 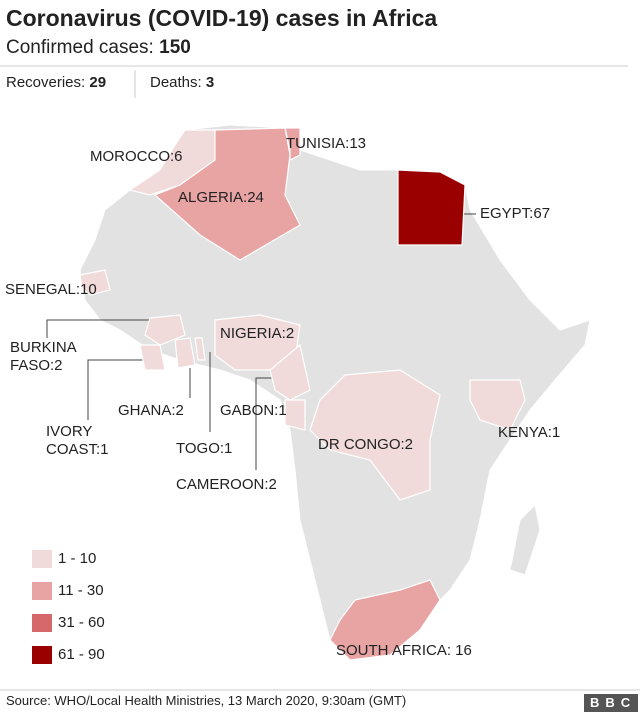 I want to click on recoveries-label: Recoveries:, so click(x=46, y=82).